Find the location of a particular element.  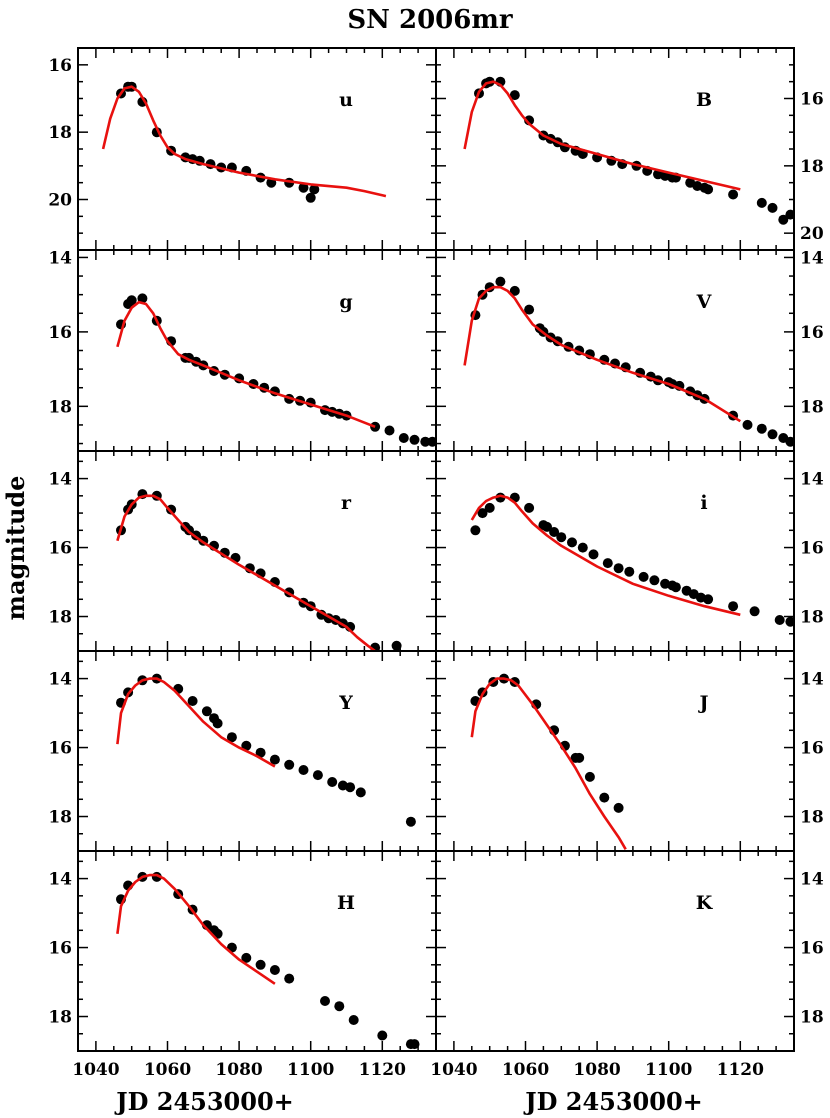

panel-r: 14 16 18 r is located at coordinates (242, 551).